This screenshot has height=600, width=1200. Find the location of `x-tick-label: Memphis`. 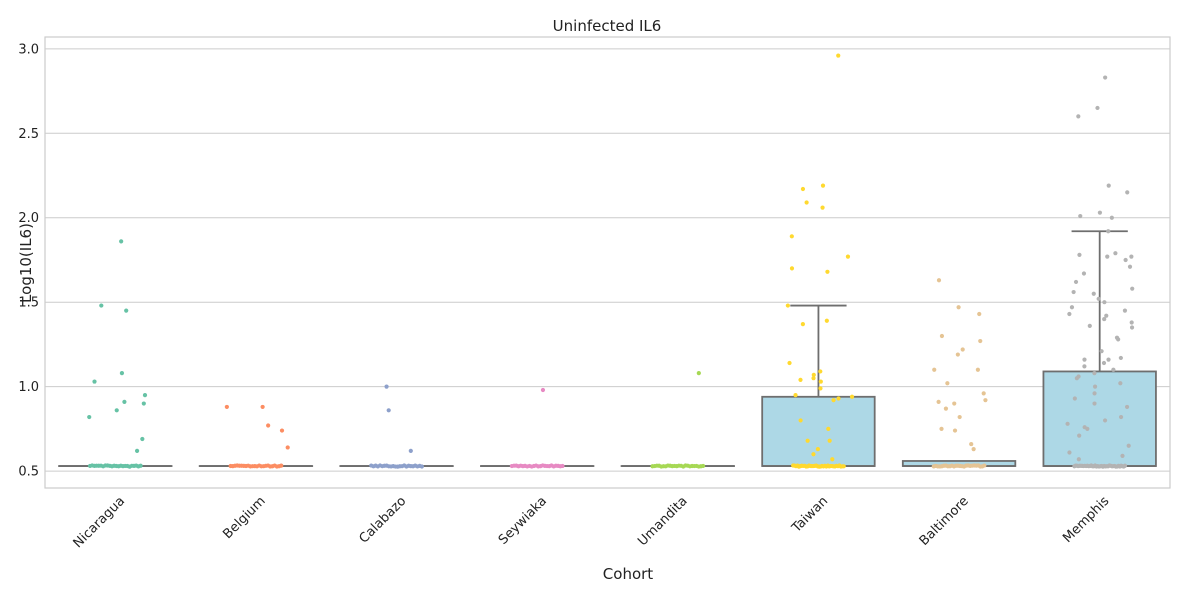

x-tick-label: Memphis is located at coordinates (1086, 520).